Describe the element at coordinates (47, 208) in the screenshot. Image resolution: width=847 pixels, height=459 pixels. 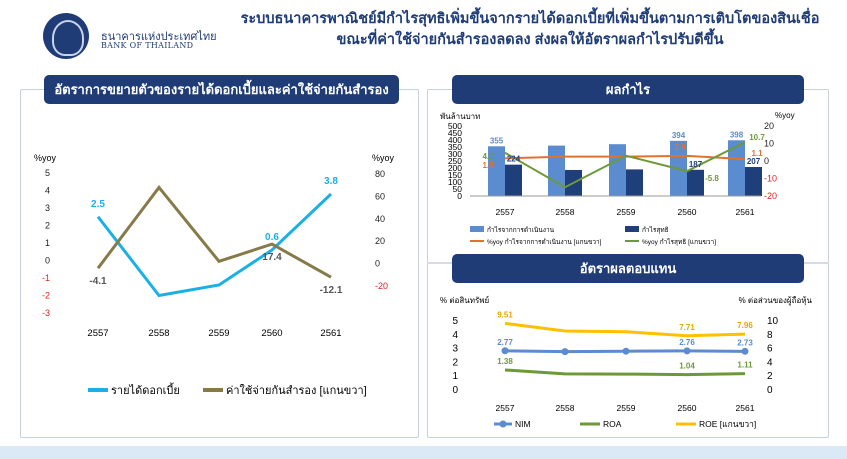
I see `left-tick-label: 3` at that location.